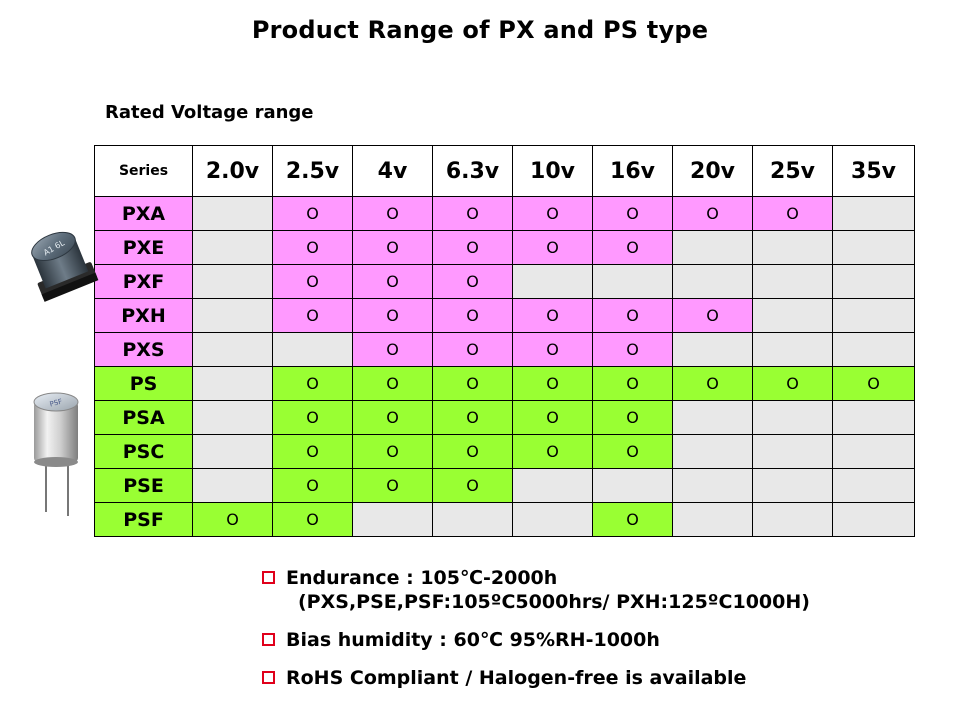  I want to click on section-subtitle: Rated Voltage range, so click(209, 112).